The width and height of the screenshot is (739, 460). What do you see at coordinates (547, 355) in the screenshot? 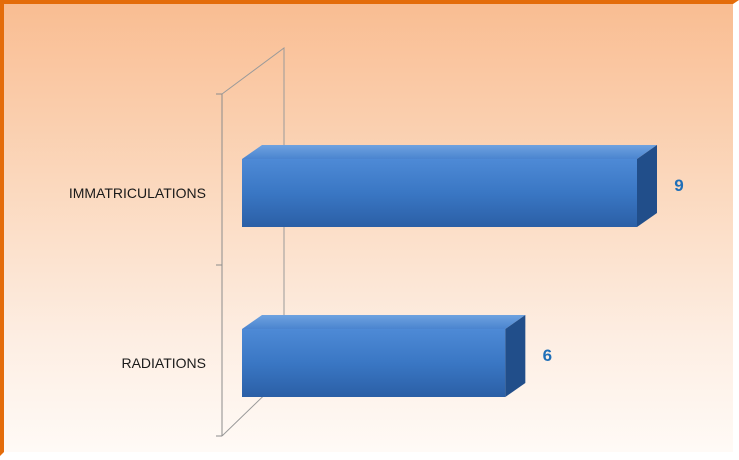
I see `data-label: 6` at bounding box center [547, 355].